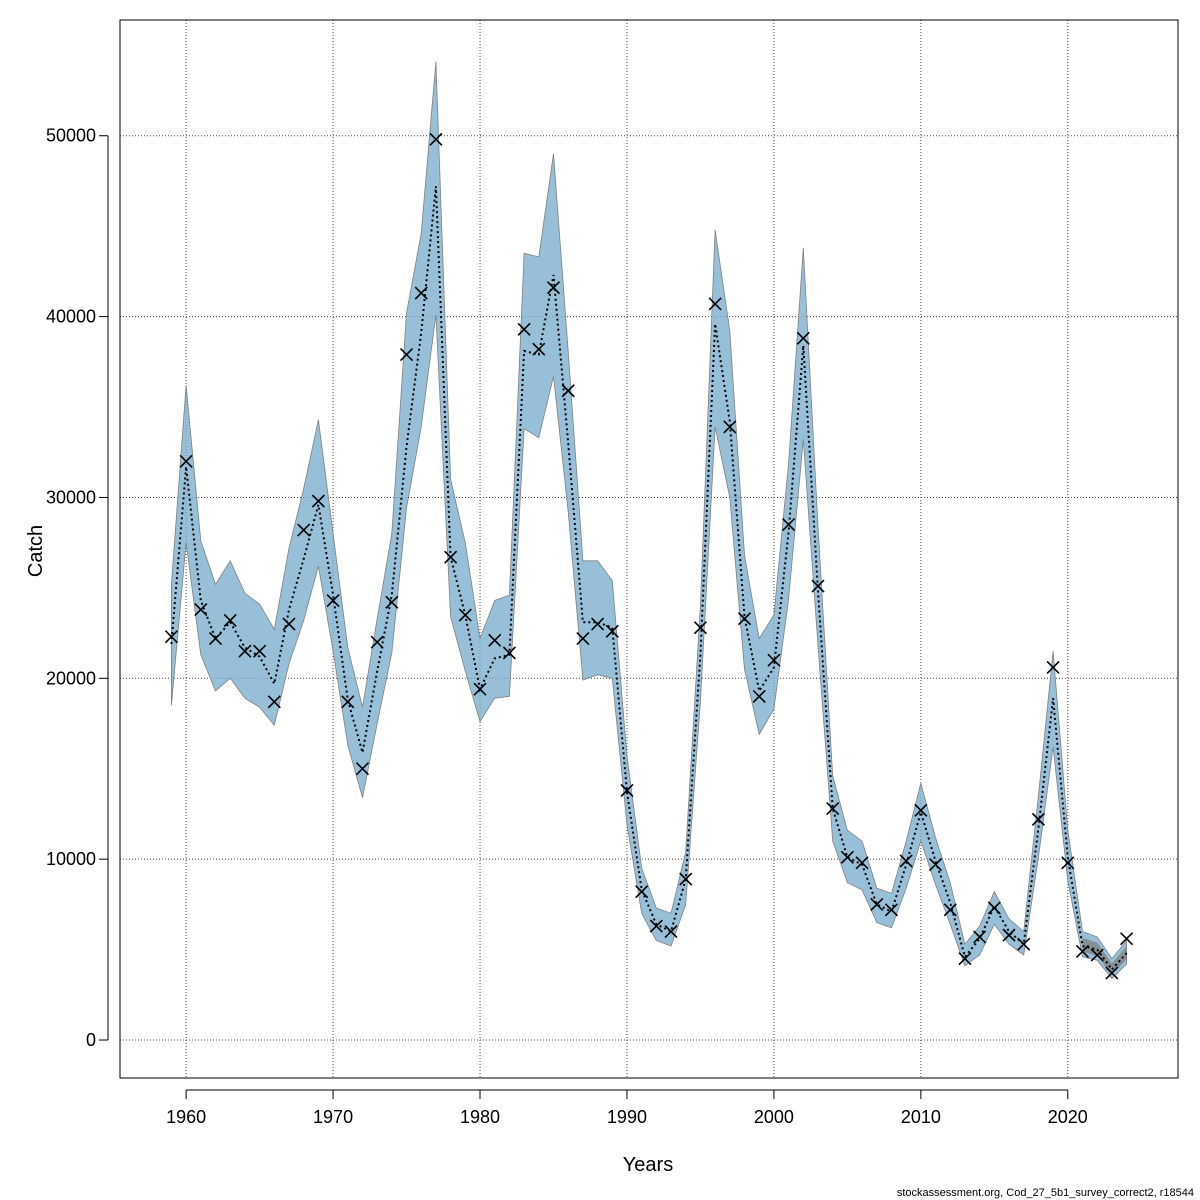  I want to click on x-tick-label: 1980, so click(480, 1117).